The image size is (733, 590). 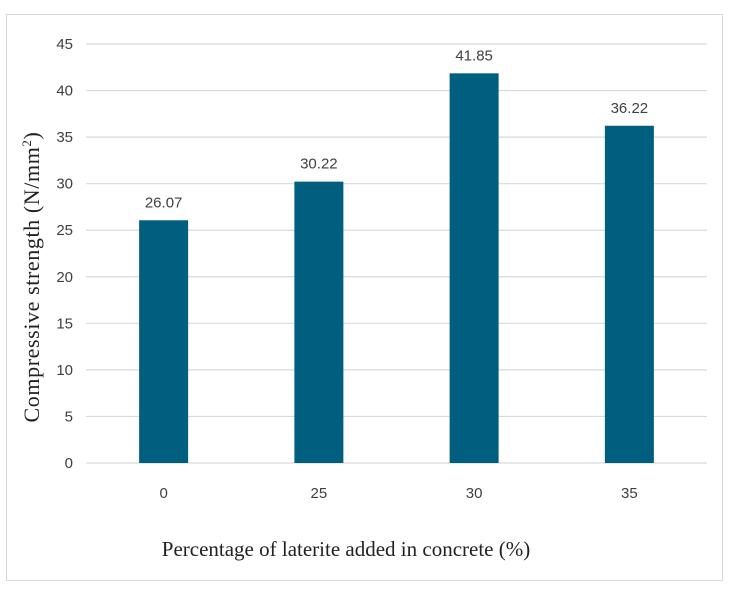 What do you see at coordinates (319, 493) in the screenshot?
I see `x-tick-label: 25` at bounding box center [319, 493].